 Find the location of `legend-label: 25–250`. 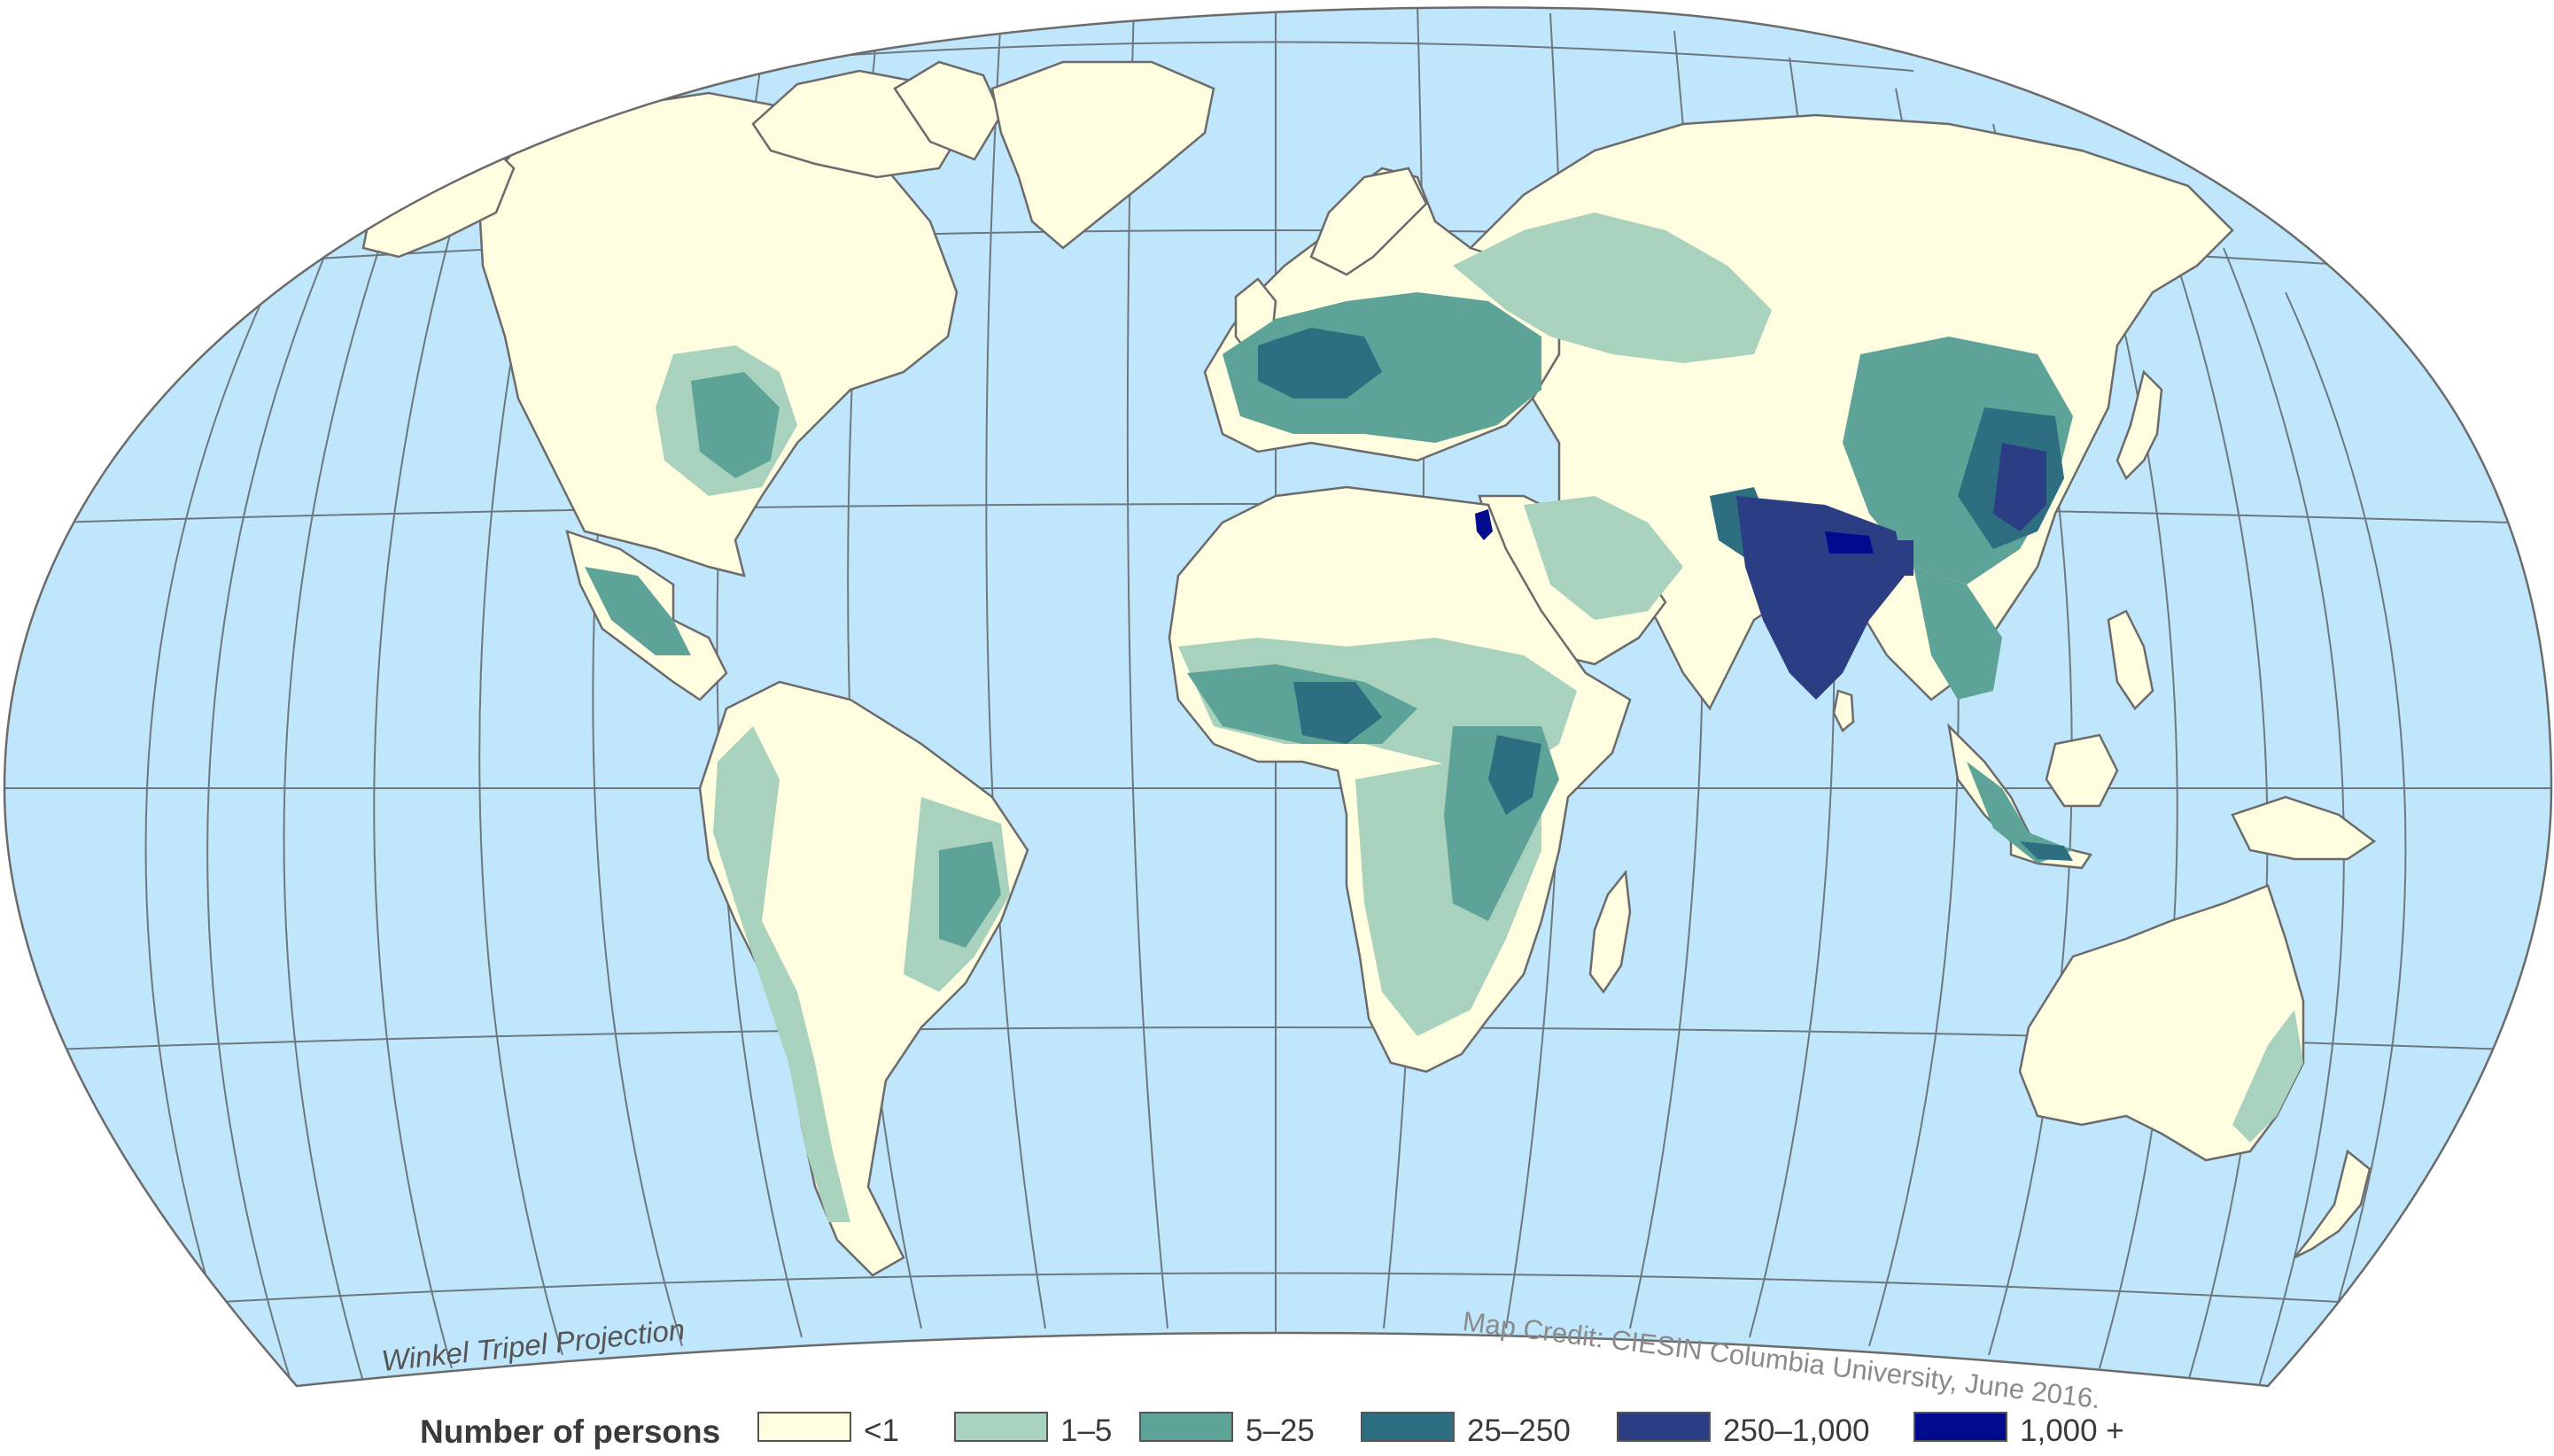

legend-label: 25–250 is located at coordinates (1519, 1430).